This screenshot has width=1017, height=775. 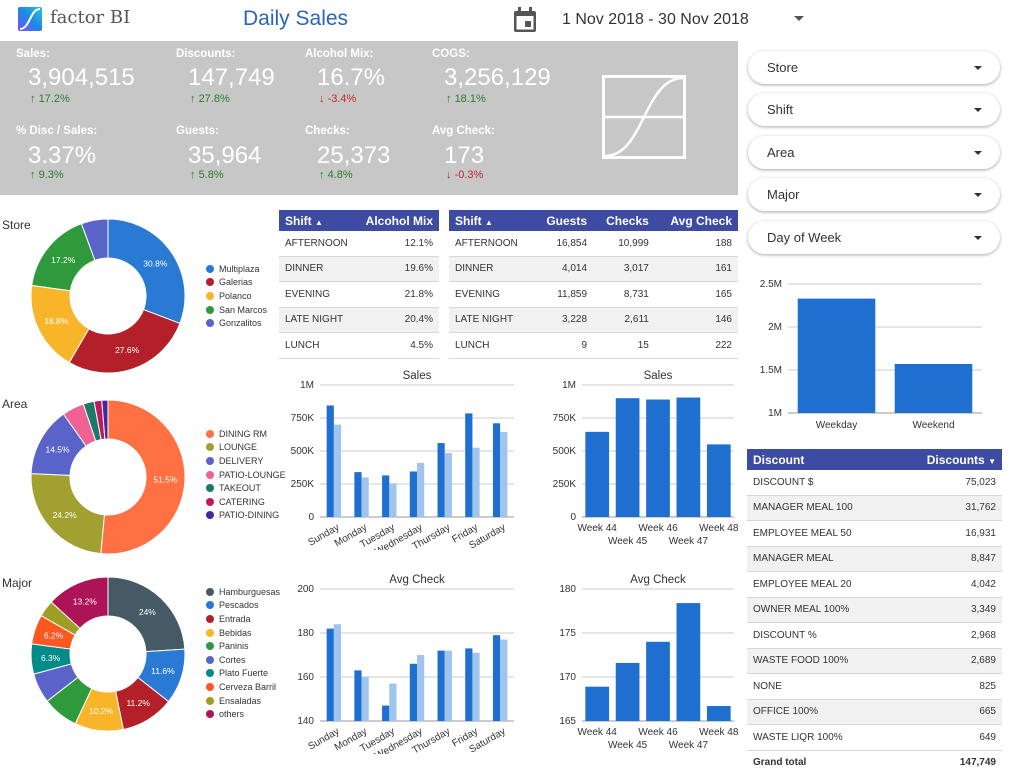 I want to click on table-row: EVENING 11,859 8,731 165, so click(x=593, y=294).